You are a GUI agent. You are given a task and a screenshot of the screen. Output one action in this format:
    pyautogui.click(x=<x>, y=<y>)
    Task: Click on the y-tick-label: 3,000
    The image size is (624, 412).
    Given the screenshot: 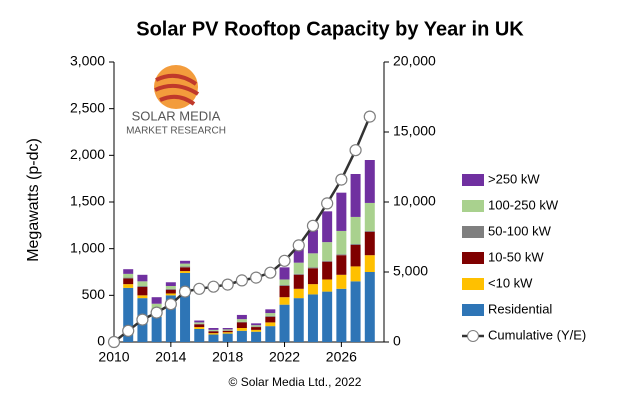 What is the action you would take?
    pyautogui.click(x=87, y=61)
    